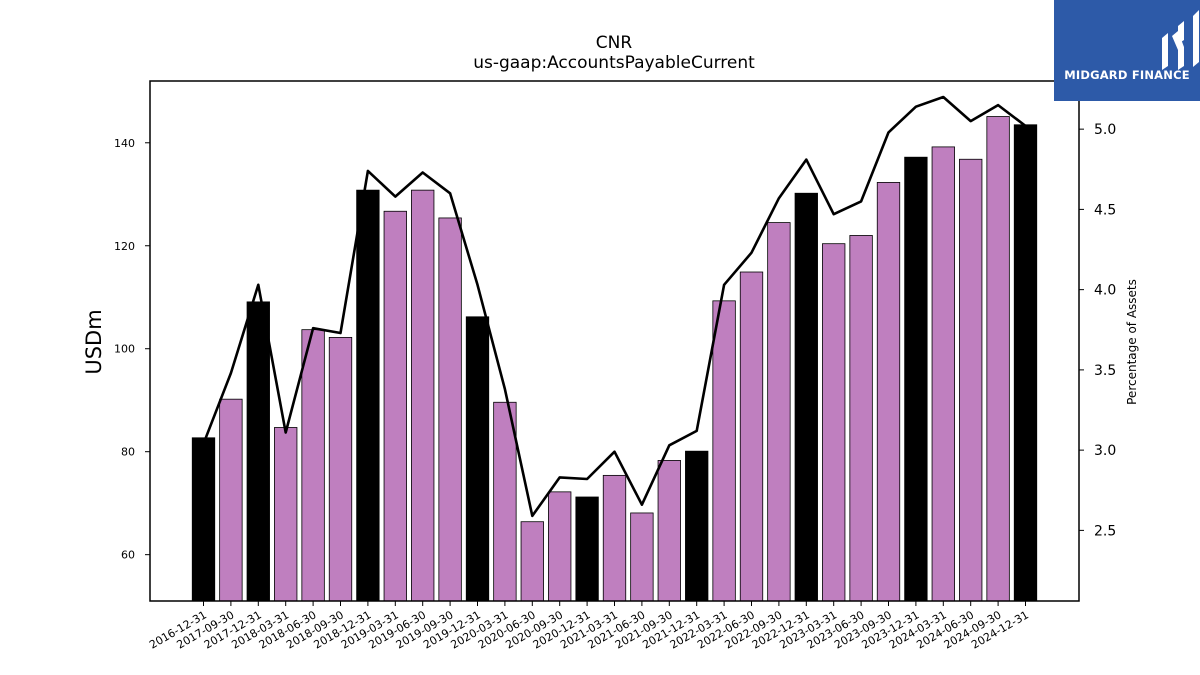 The image size is (1200, 675). Describe the element at coordinates (614, 63) in the screenshot. I see `chart-subtitle: us-gaap:AccountsPayableCurrent` at that location.